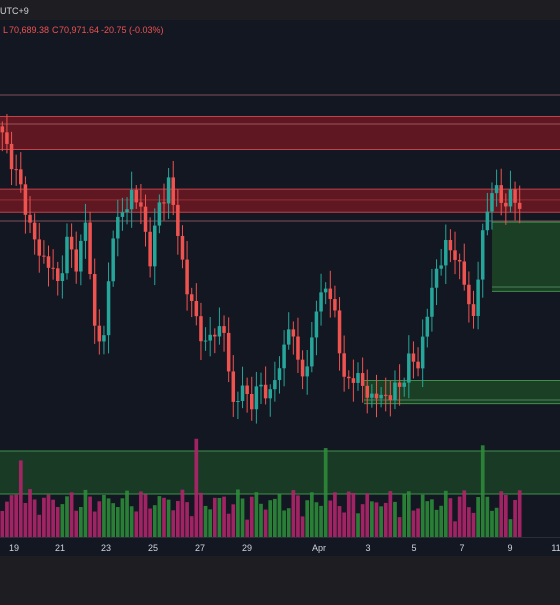 The width and height of the screenshot is (560, 605). I want to click on low-value: 70,689.38, so click(29, 30).